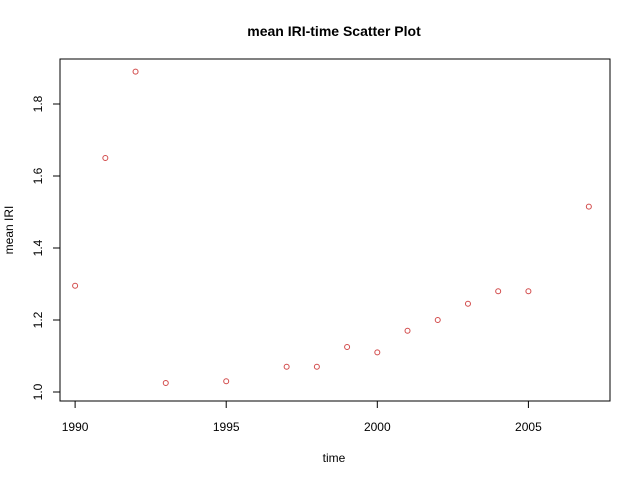 The height and width of the screenshot is (480, 640). What do you see at coordinates (46, 247) in the screenshot?
I see `y-axis: 1.0 1.2 1.4 1.6 1.8` at bounding box center [46, 247].